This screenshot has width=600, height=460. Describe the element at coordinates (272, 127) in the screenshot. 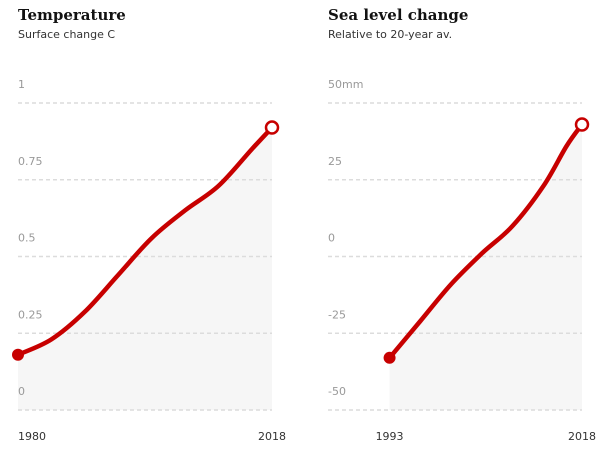

I see `temperature-end-point` at that location.